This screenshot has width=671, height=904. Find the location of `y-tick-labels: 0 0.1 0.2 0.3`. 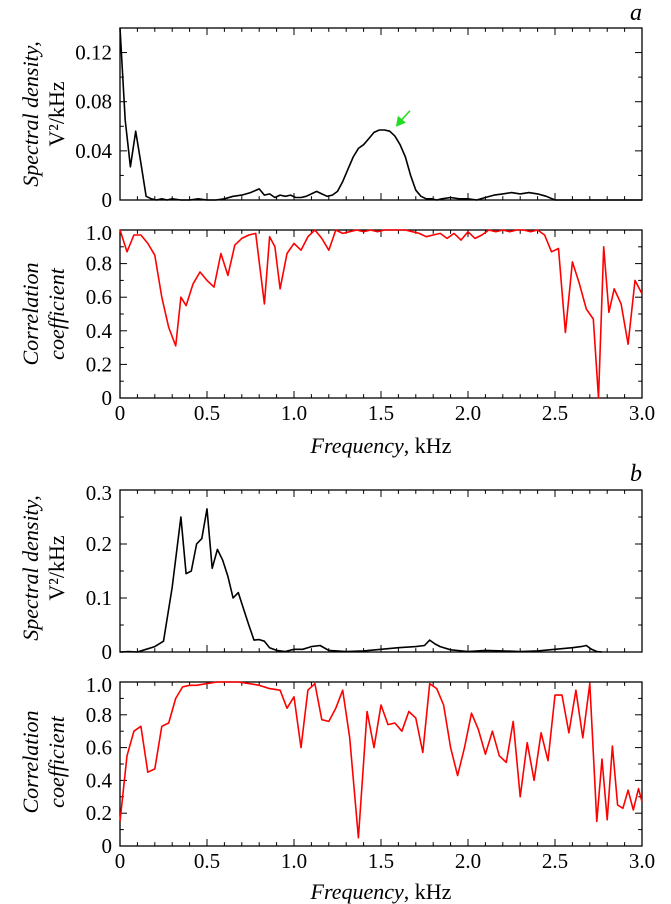

y-tick-labels: 0 0.1 0.2 0.3 is located at coordinates (99, 572).